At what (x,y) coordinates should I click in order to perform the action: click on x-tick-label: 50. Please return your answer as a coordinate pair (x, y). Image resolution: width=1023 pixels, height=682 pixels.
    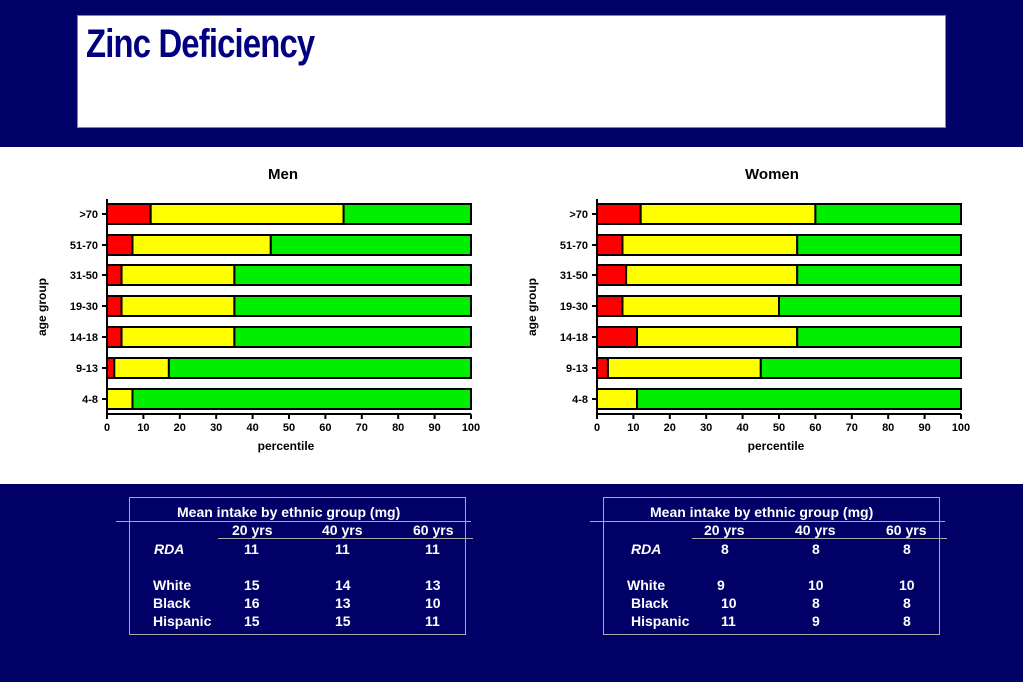
    Looking at the image, I should click on (289, 428).